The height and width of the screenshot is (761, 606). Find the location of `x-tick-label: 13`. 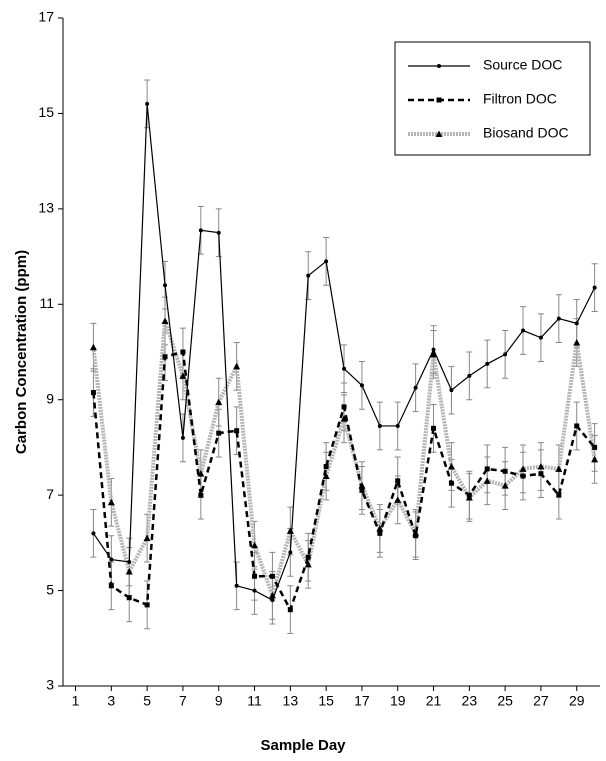

x-tick-label: 13 is located at coordinates (291, 701).